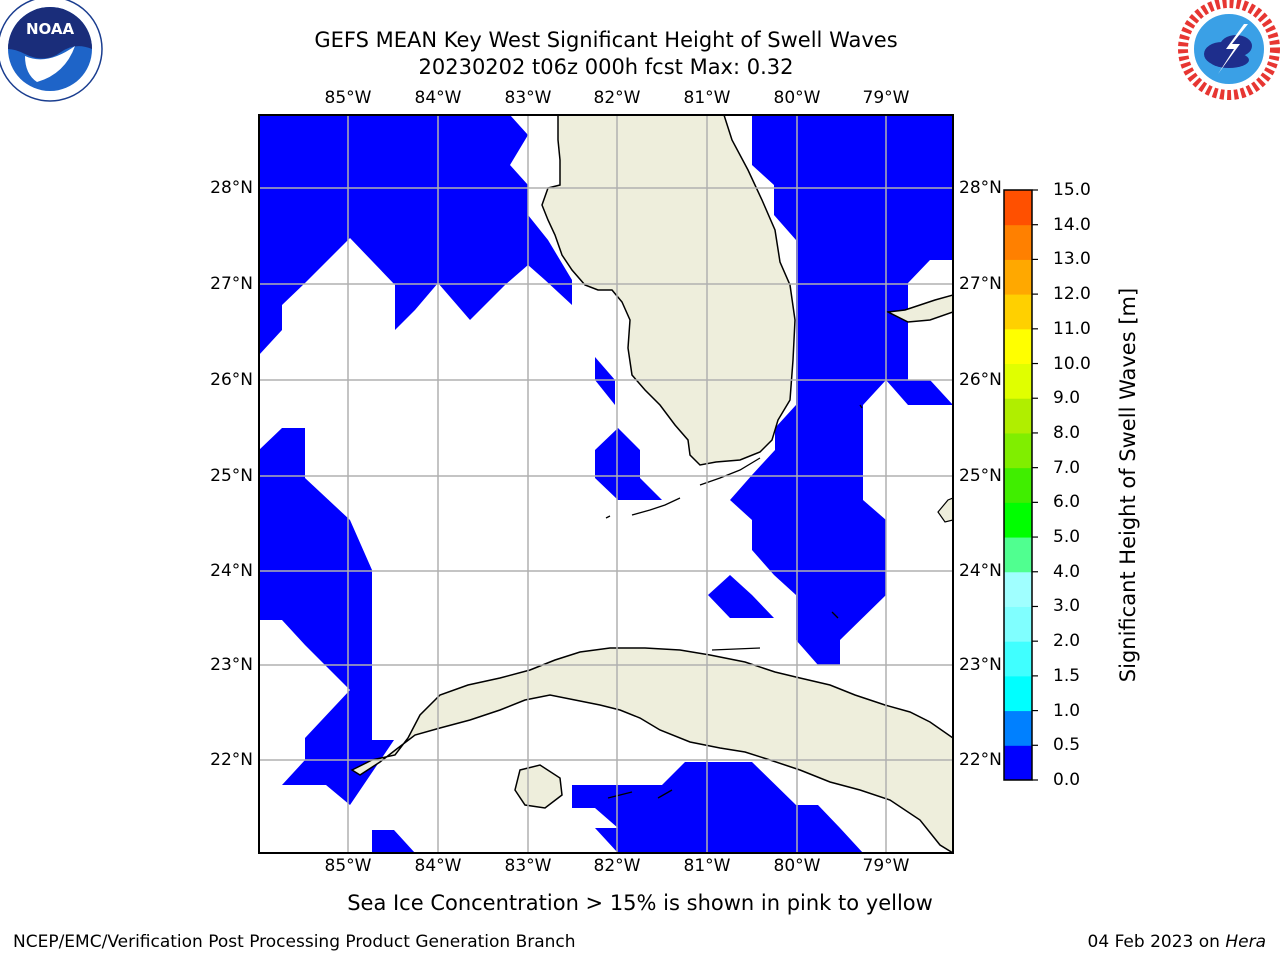 The height and width of the screenshot is (960, 1280). Describe the element at coordinates (1072, 259) in the screenshot. I see `colorbar-tick-label: 13.0` at that location.